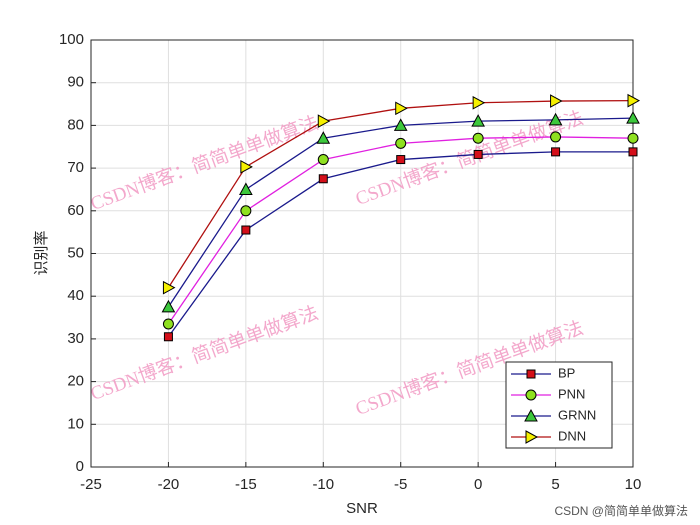  I want to click on x-tick-label: -20, so click(169, 484).